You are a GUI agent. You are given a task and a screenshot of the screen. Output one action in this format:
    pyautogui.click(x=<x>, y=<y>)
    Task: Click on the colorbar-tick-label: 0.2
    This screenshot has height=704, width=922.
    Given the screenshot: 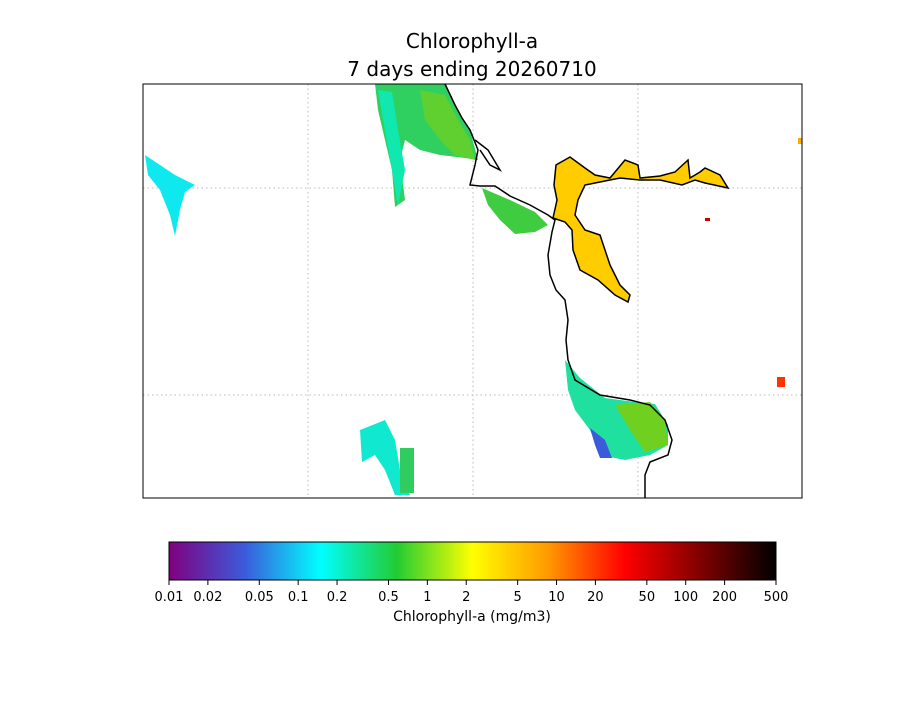 What is the action you would take?
    pyautogui.click(x=337, y=597)
    